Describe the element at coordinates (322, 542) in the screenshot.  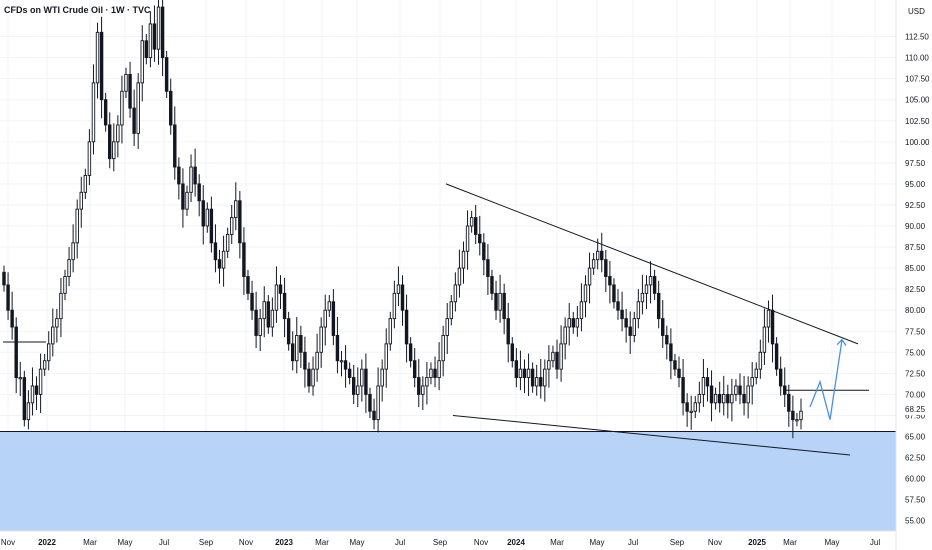
I see `time-tick-label: Mar` at that location.